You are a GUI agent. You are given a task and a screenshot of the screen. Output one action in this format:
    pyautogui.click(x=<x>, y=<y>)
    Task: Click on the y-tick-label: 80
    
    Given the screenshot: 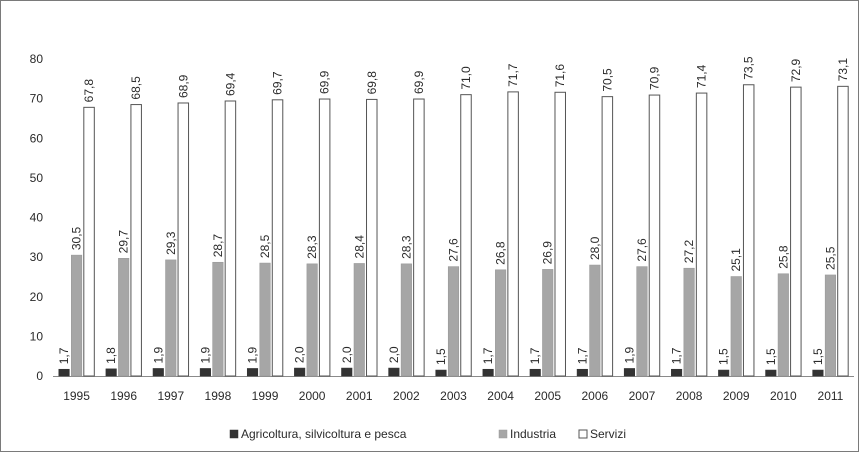 What is the action you would take?
    pyautogui.click(x=37, y=59)
    